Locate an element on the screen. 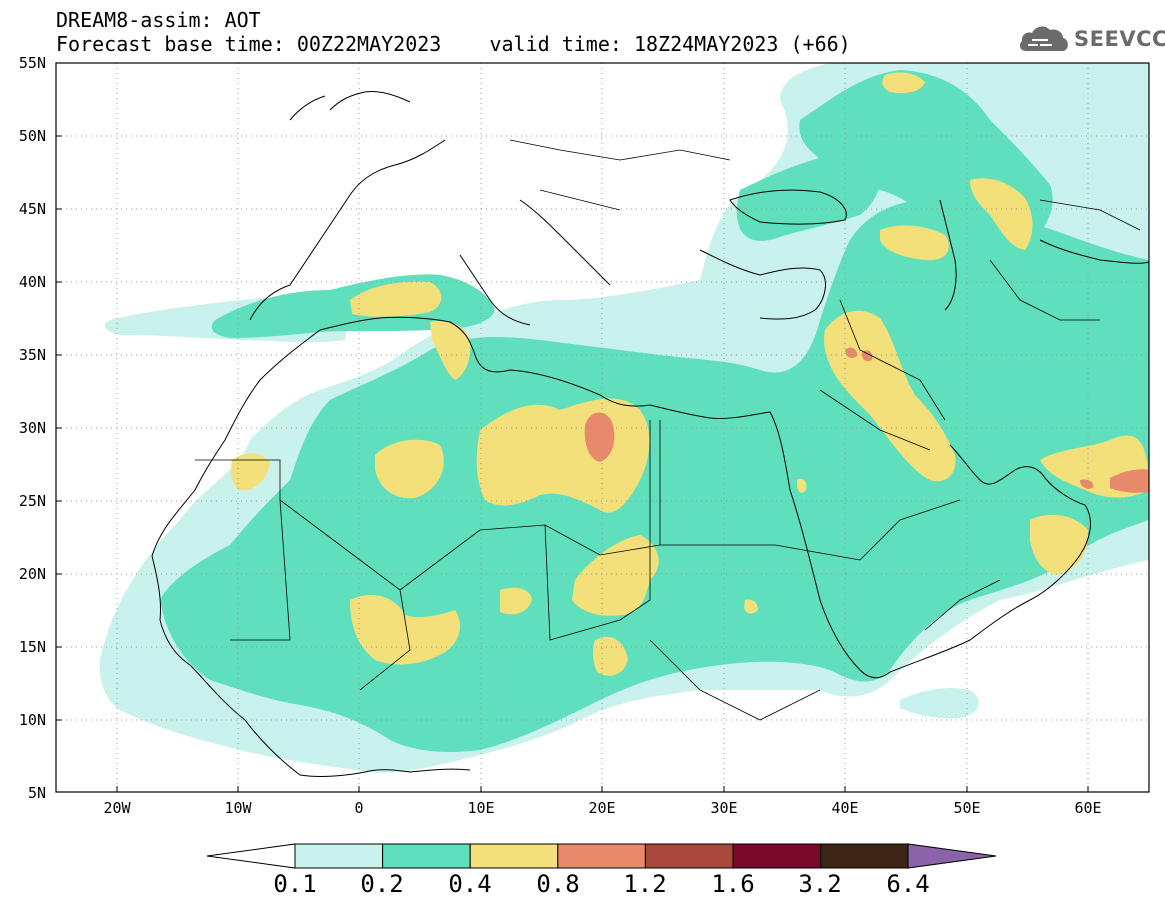 This screenshot has width=1165, height=905. lon-label: 40E is located at coordinates (845, 808).